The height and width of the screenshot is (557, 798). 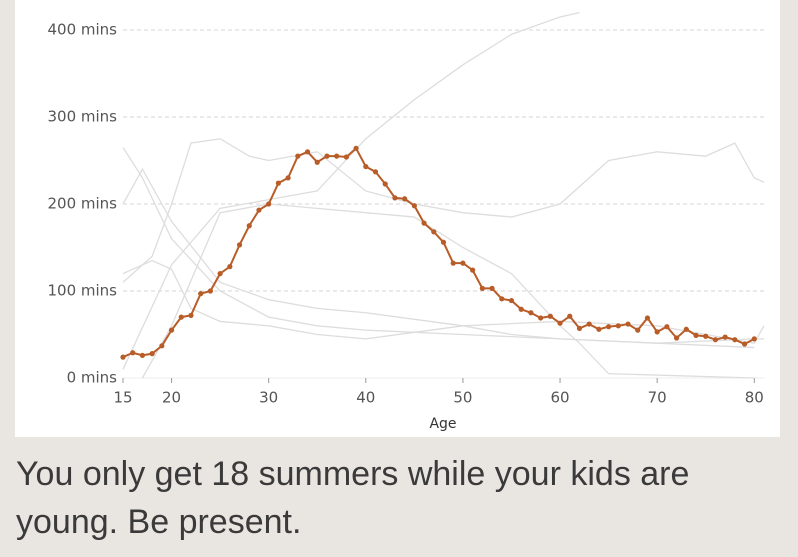 What do you see at coordinates (92, 378) in the screenshot?
I see `y-tick-label: 0 mins` at bounding box center [92, 378].